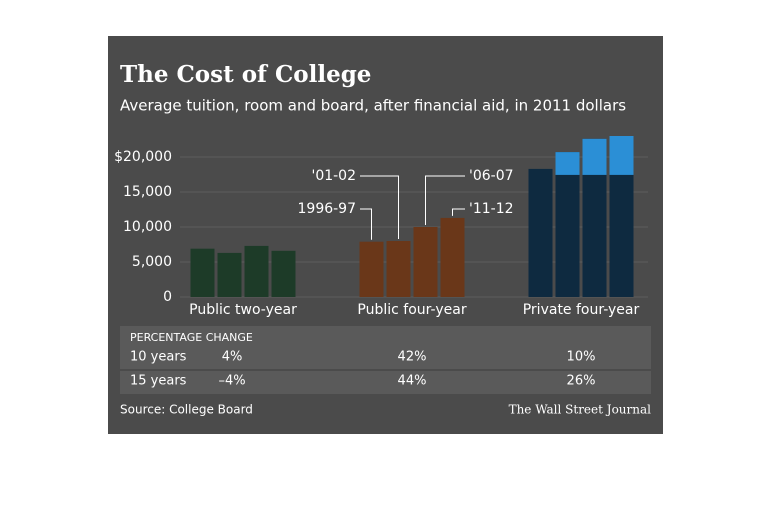  Describe the element at coordinates (143, 157) in the screenshot. I see `y-tick-label: $20,000` at that location.